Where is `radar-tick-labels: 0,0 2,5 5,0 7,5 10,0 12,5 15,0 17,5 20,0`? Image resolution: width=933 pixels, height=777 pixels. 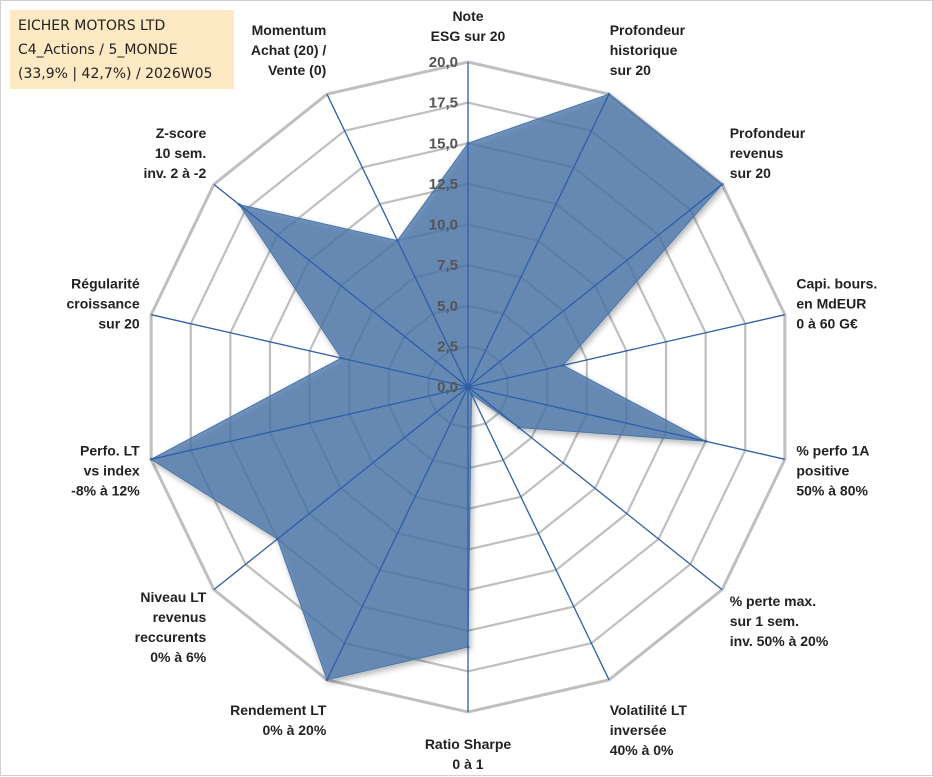 radar-tick-labels: 0,0 2,5 5,0 7,5 10,0 12,5 15,0 17,5 20,0 is located at coordinates (443, 225).